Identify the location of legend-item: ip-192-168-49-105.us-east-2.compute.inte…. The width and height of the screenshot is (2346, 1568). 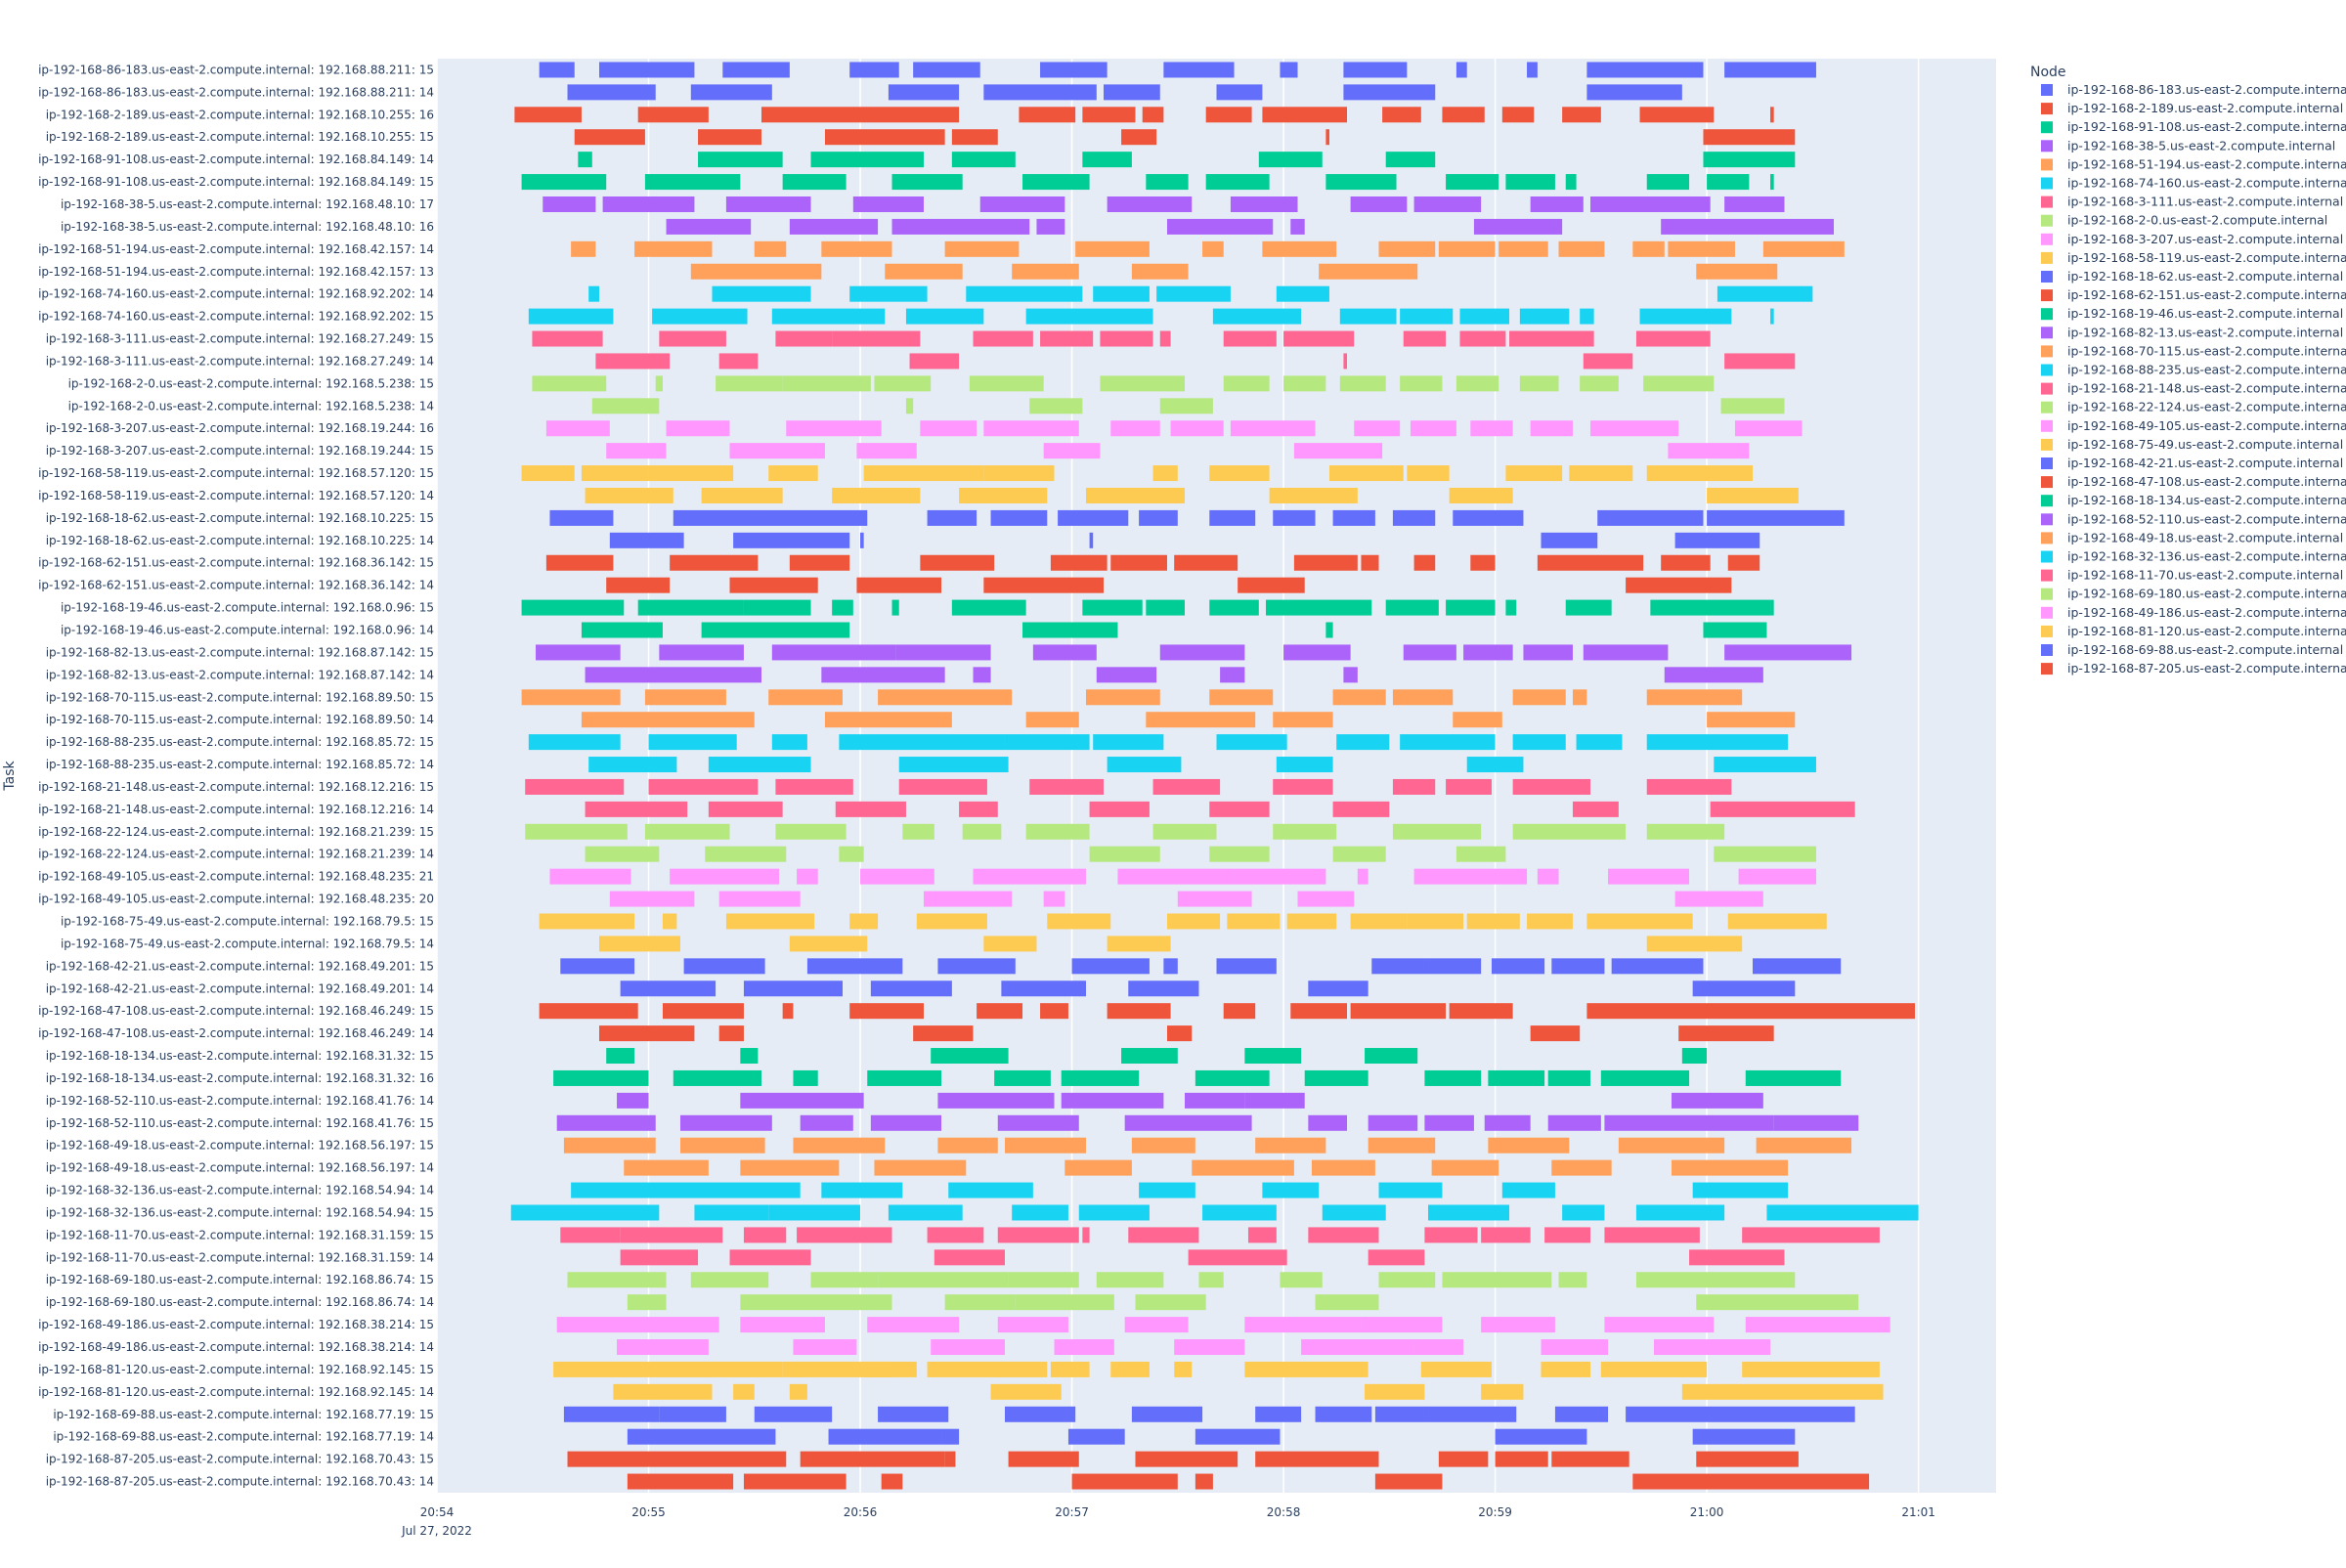
(2193, 425).